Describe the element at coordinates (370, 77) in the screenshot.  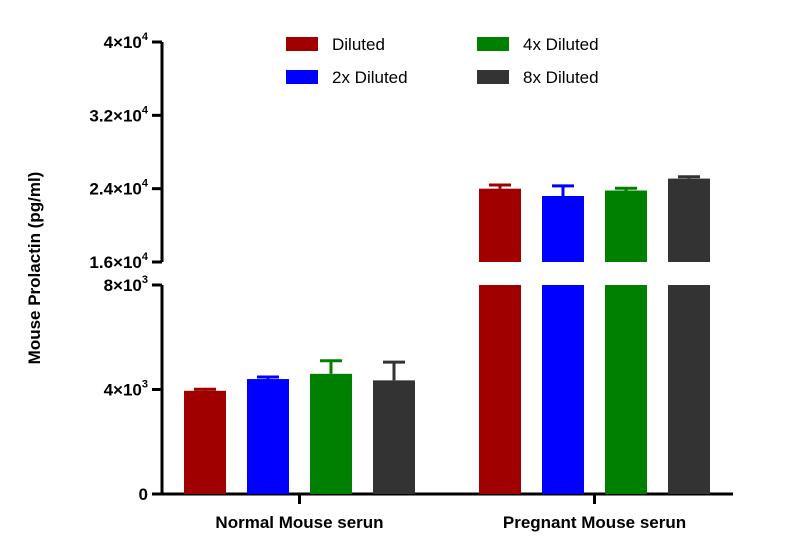
I see `legend-label: 2x Diluted` at that location.